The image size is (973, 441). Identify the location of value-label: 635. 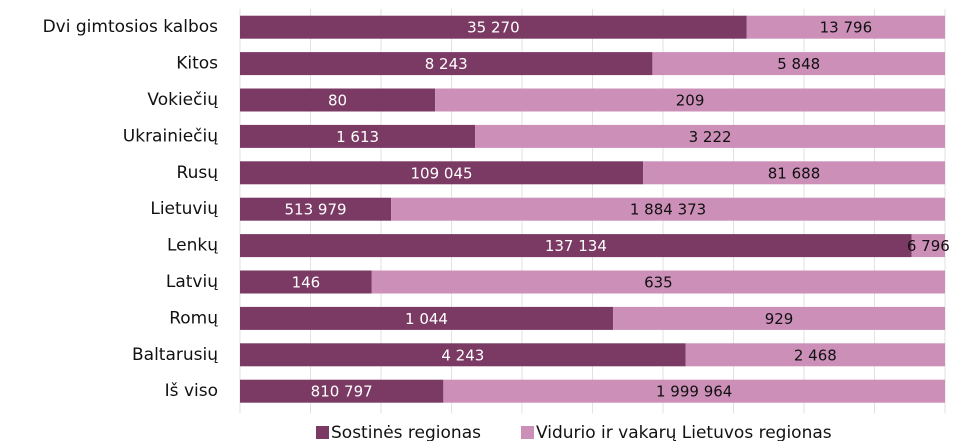
(658, 283).